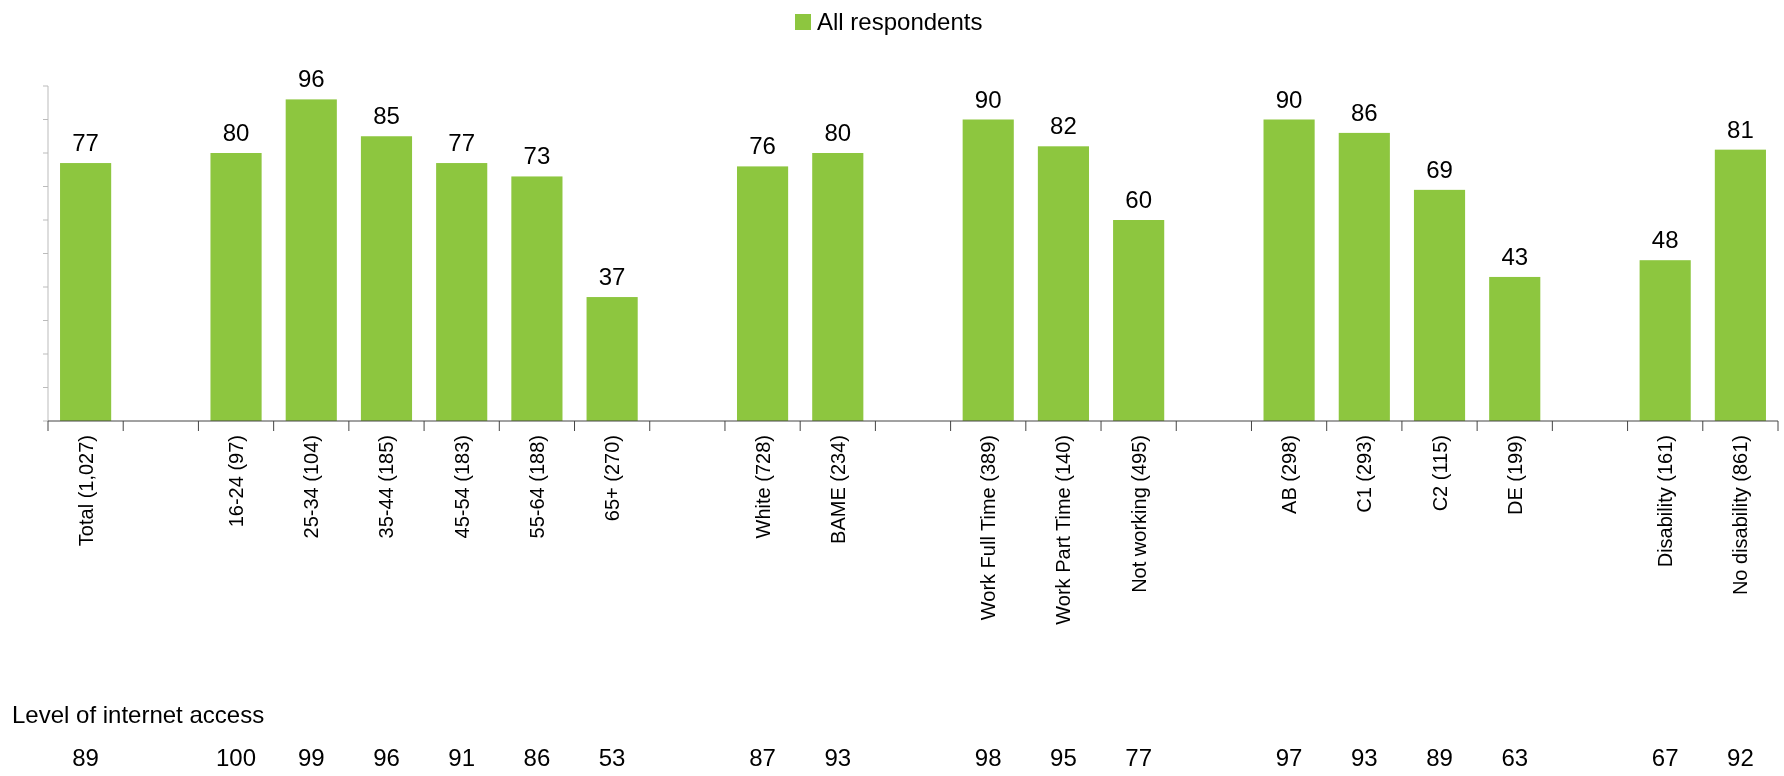 This screenshot has height=776, width=1784. What do you see at coordinates (1138, 514) in the screenshot?
I see `x-tick-label: Not working (495)` at bounding box center [1138, 514].